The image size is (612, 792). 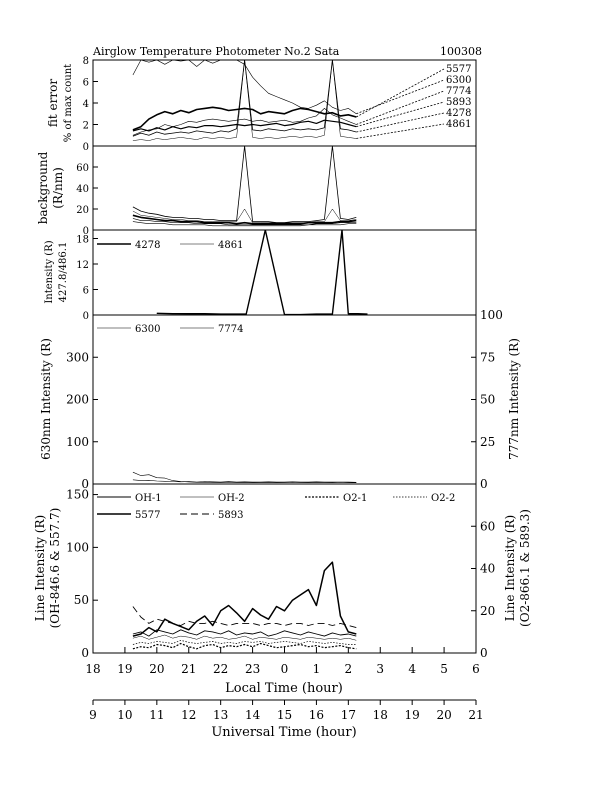 What do you see at coordinates (124, 715) in the screenshot?
I see `ut-tick-label: 10` at bounding box center [124, 715].